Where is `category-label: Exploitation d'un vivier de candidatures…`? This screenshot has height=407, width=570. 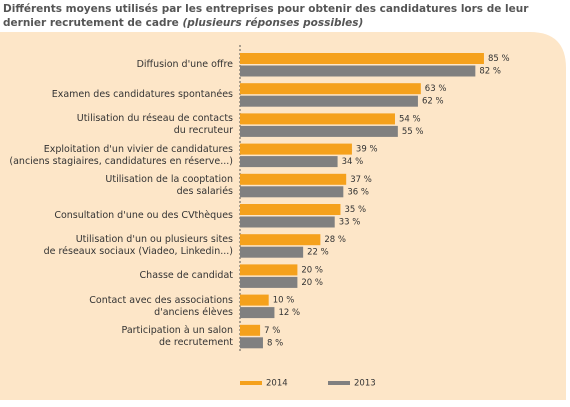 category-label: Exploitation d'un vivier de candidatures… is located at coordinates (121, 155).